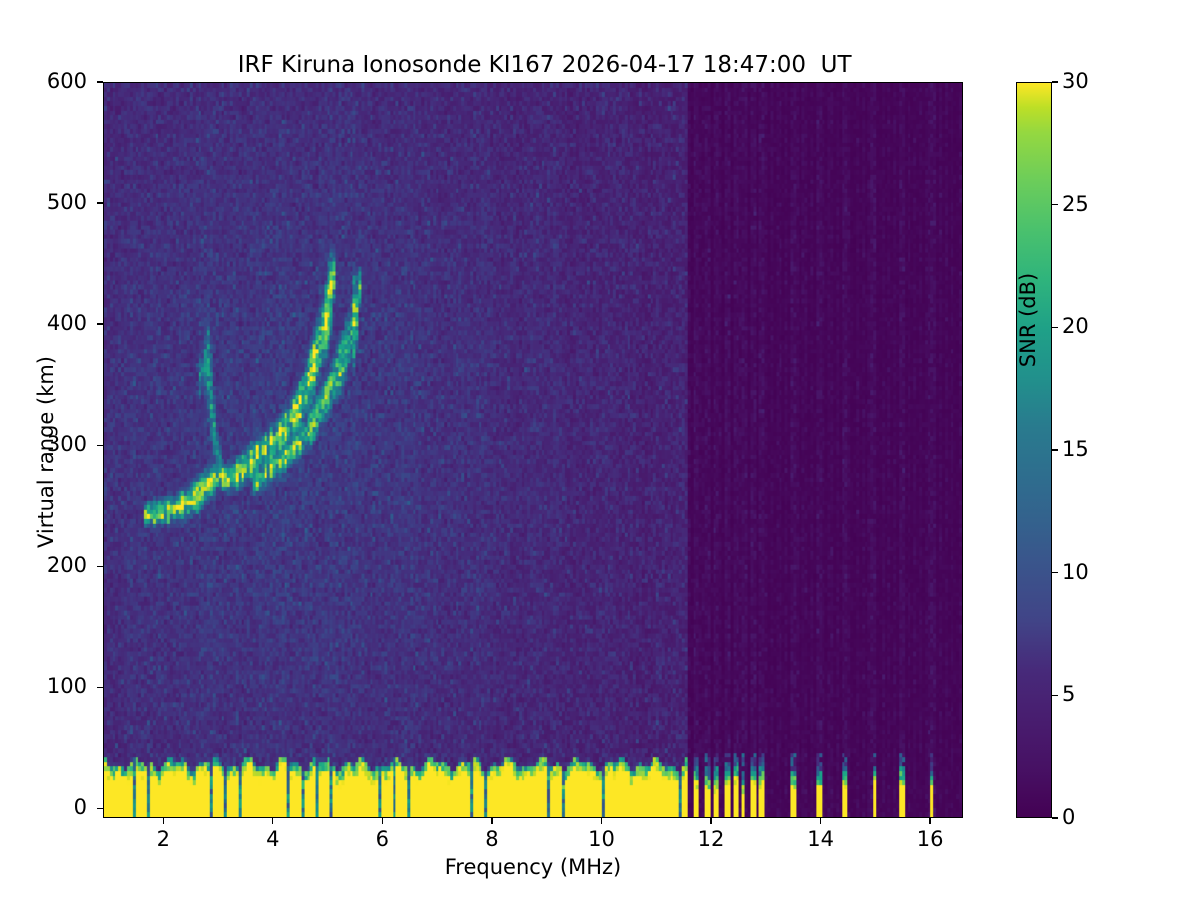 Image resolution: width=1200 pixels, height=900 pixels. I want to click on y-axis-label: Virtual range (km), so click(46, 452).